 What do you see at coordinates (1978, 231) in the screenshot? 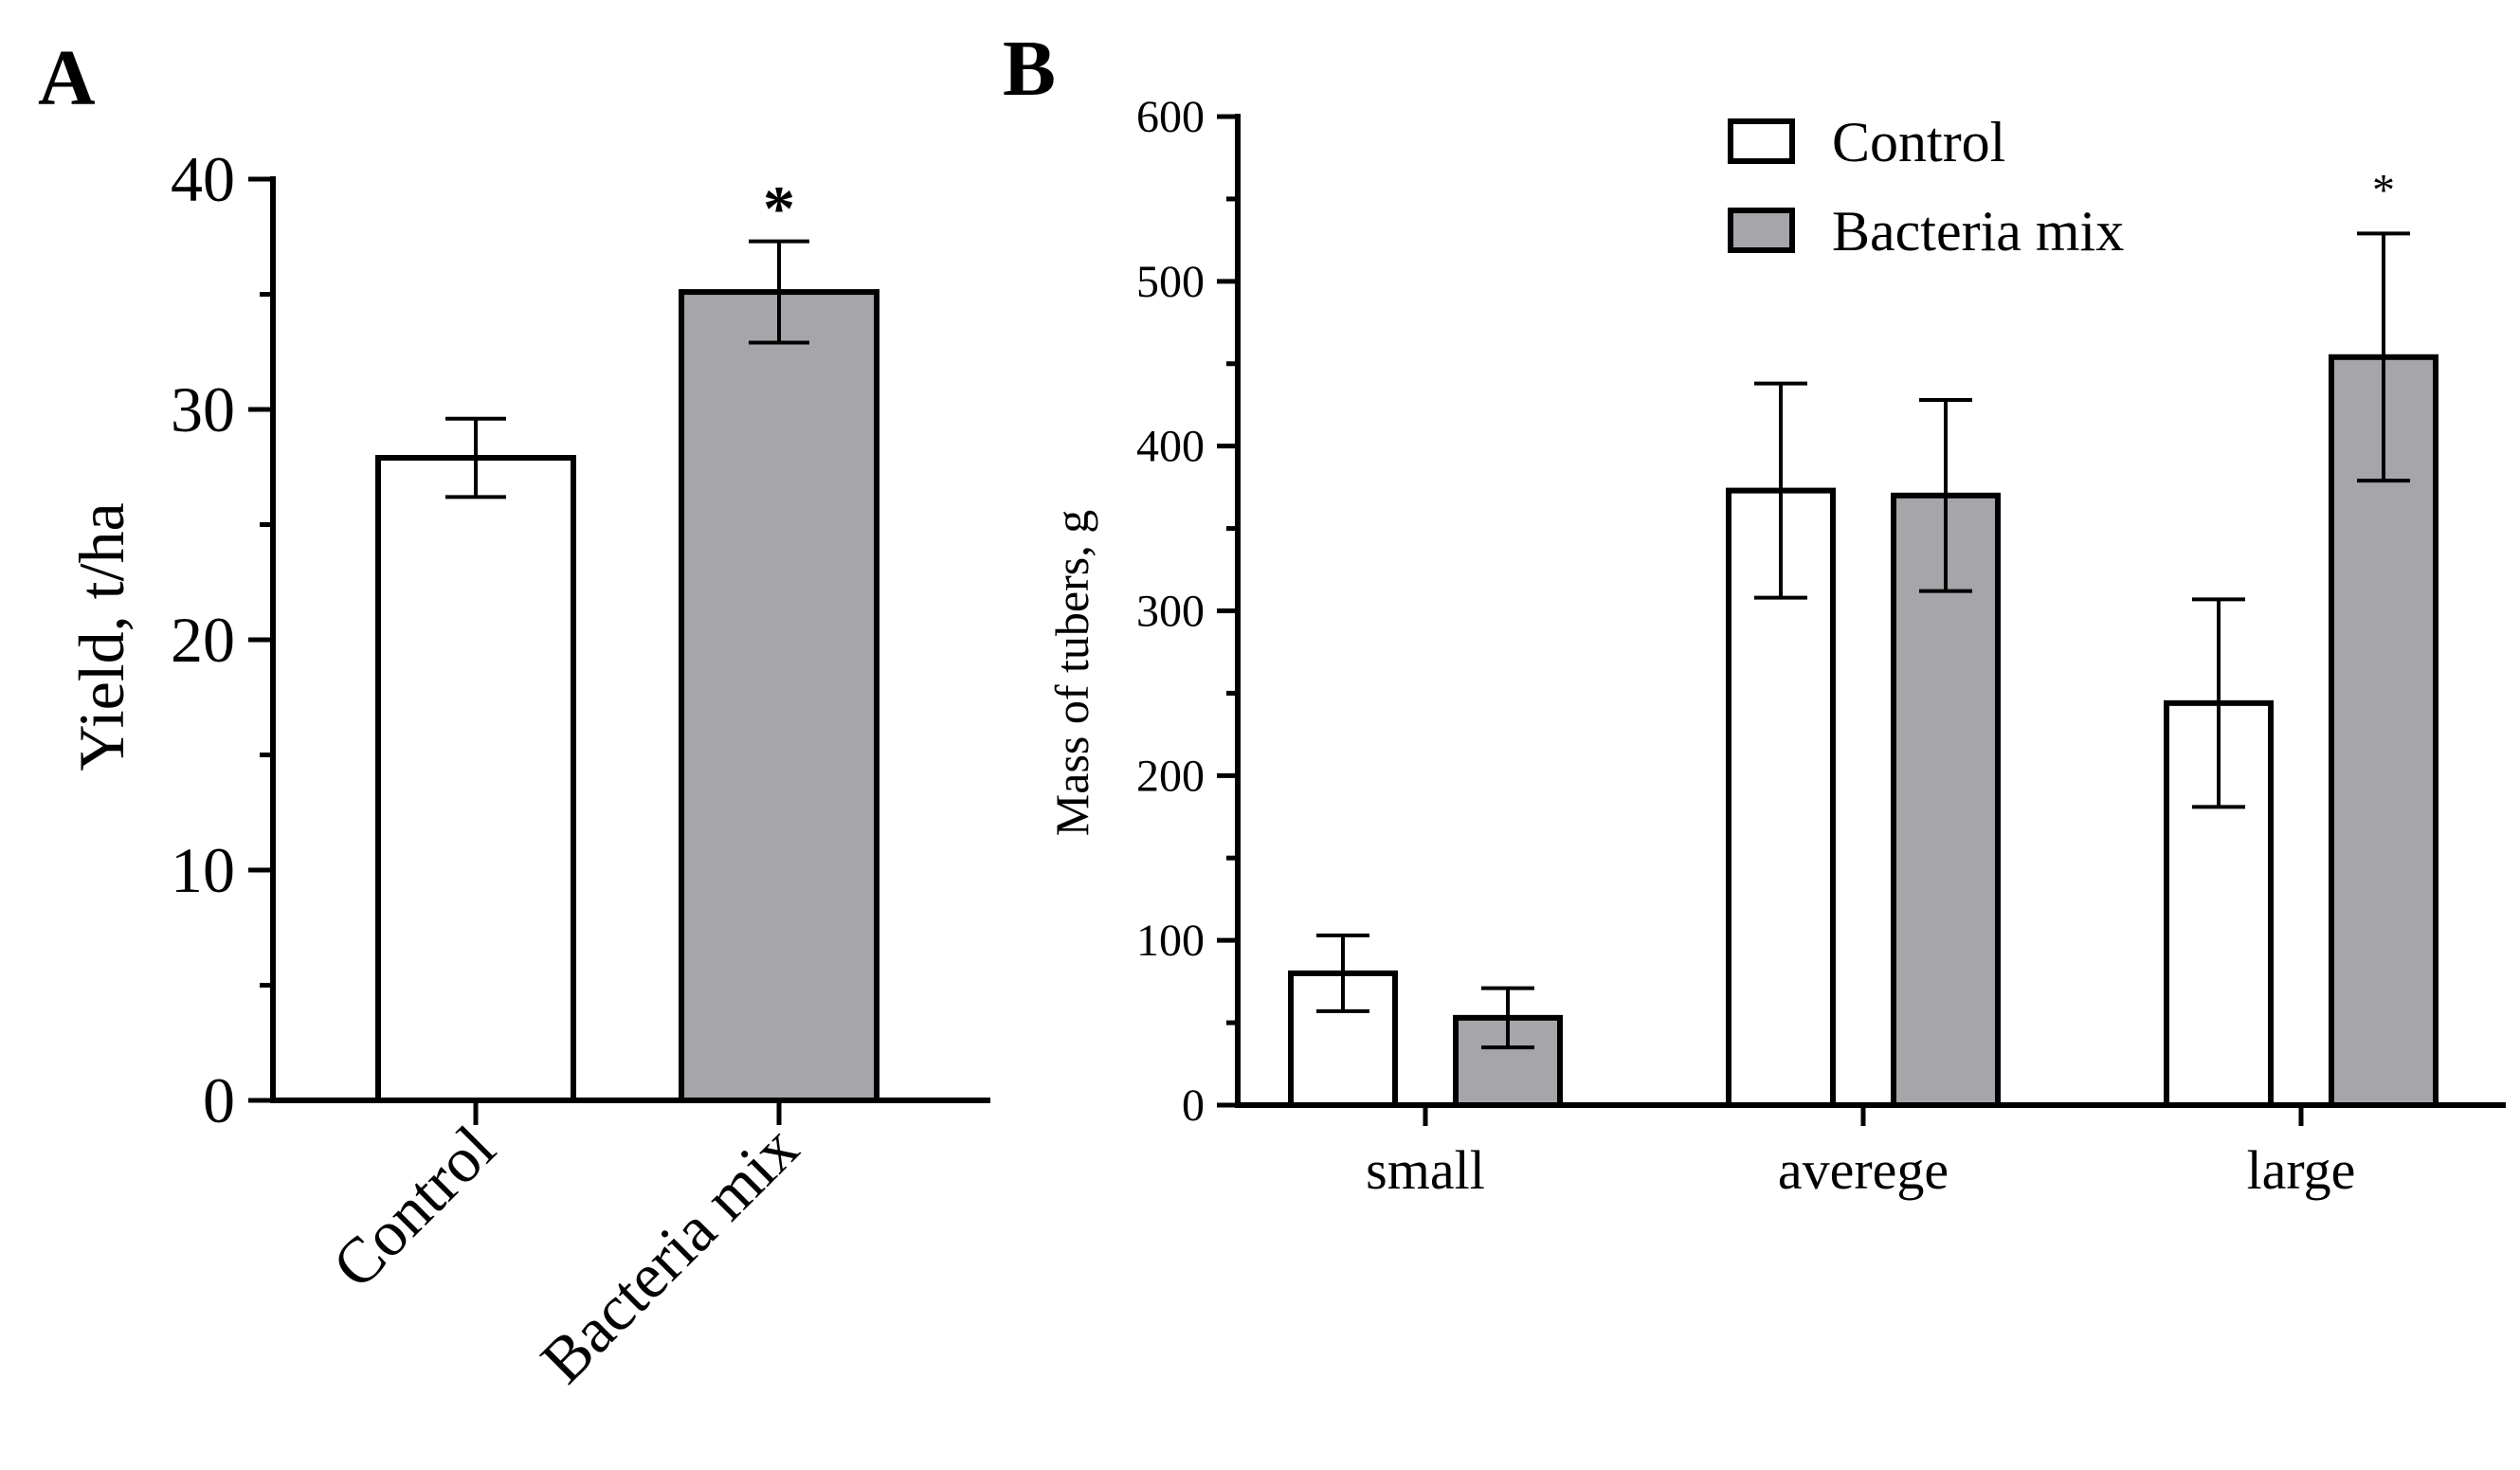
I see `legend-label-bacteria-mix: Bacteria mix` at bounding box center [1978, 231].